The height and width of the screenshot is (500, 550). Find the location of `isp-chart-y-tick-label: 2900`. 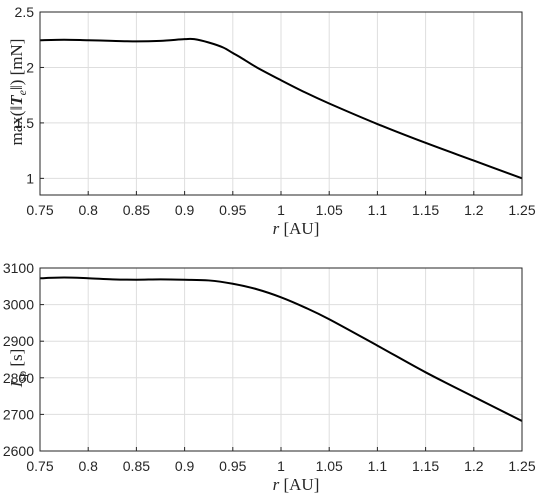

isp-chart-y-tick-label: 2900 is located at coordinates (18, 341).